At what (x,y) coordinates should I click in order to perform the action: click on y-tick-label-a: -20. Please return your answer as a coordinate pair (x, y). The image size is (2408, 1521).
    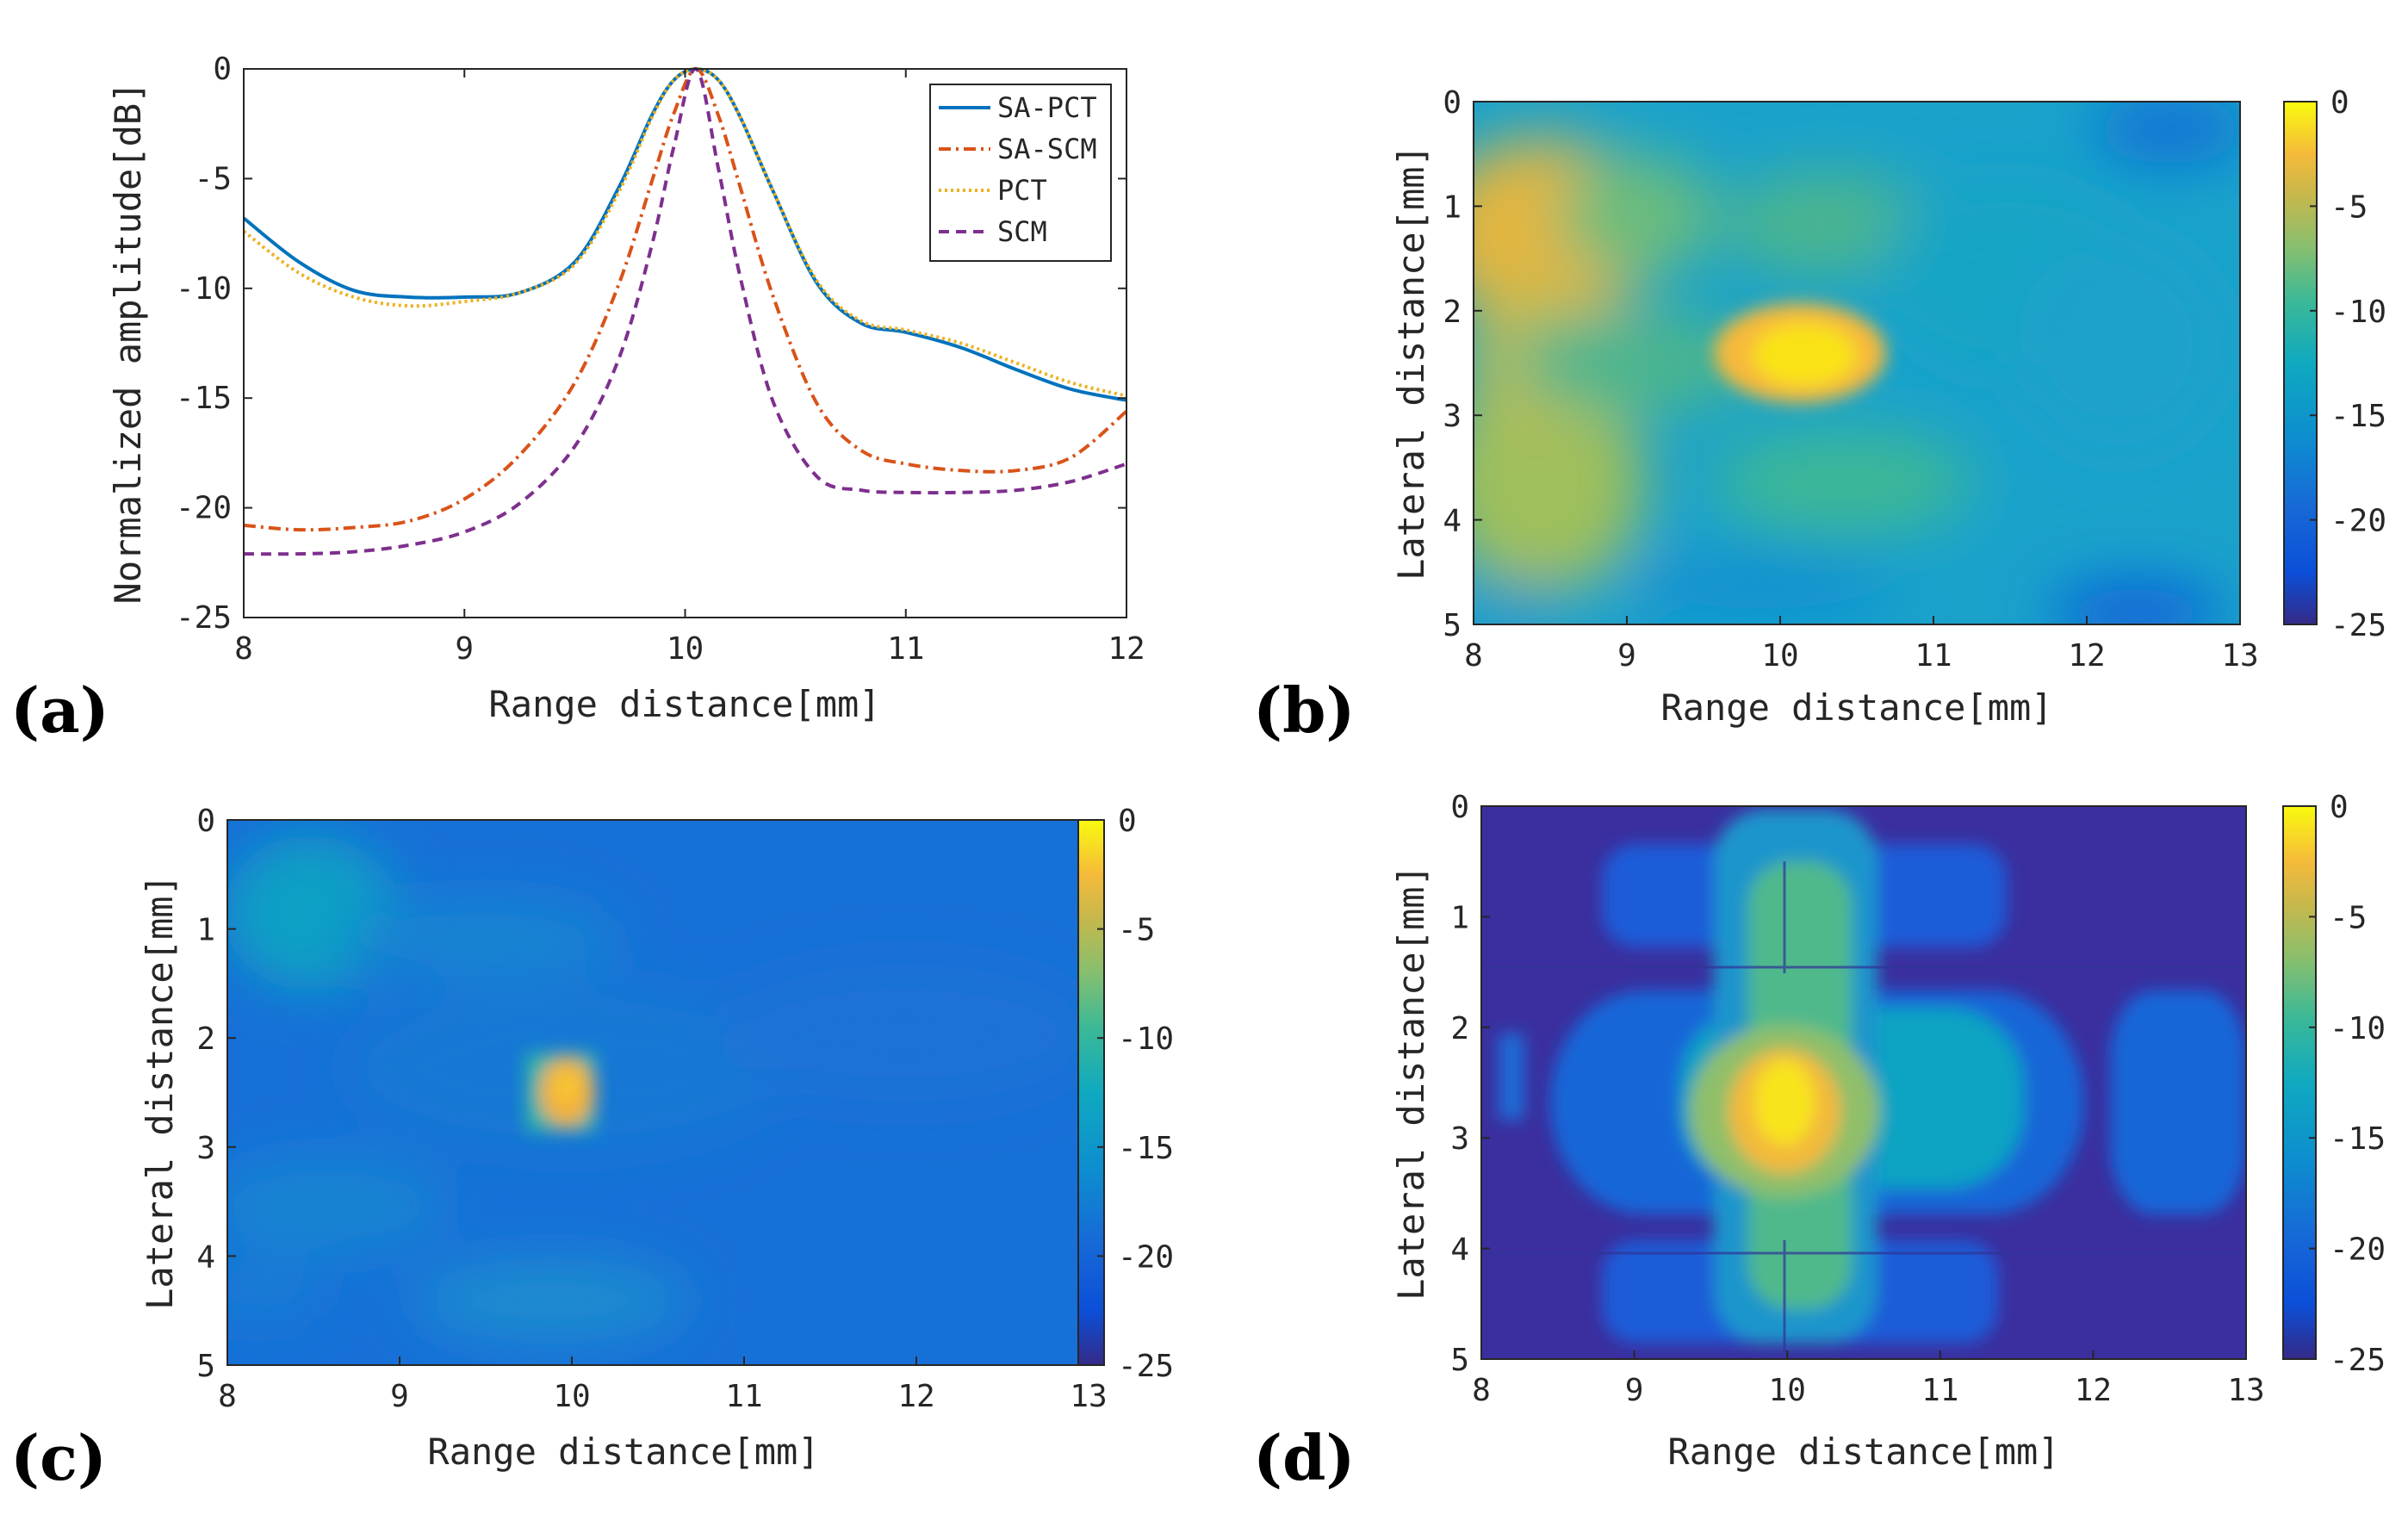
    Looking at the image, I should click on (204, 509).